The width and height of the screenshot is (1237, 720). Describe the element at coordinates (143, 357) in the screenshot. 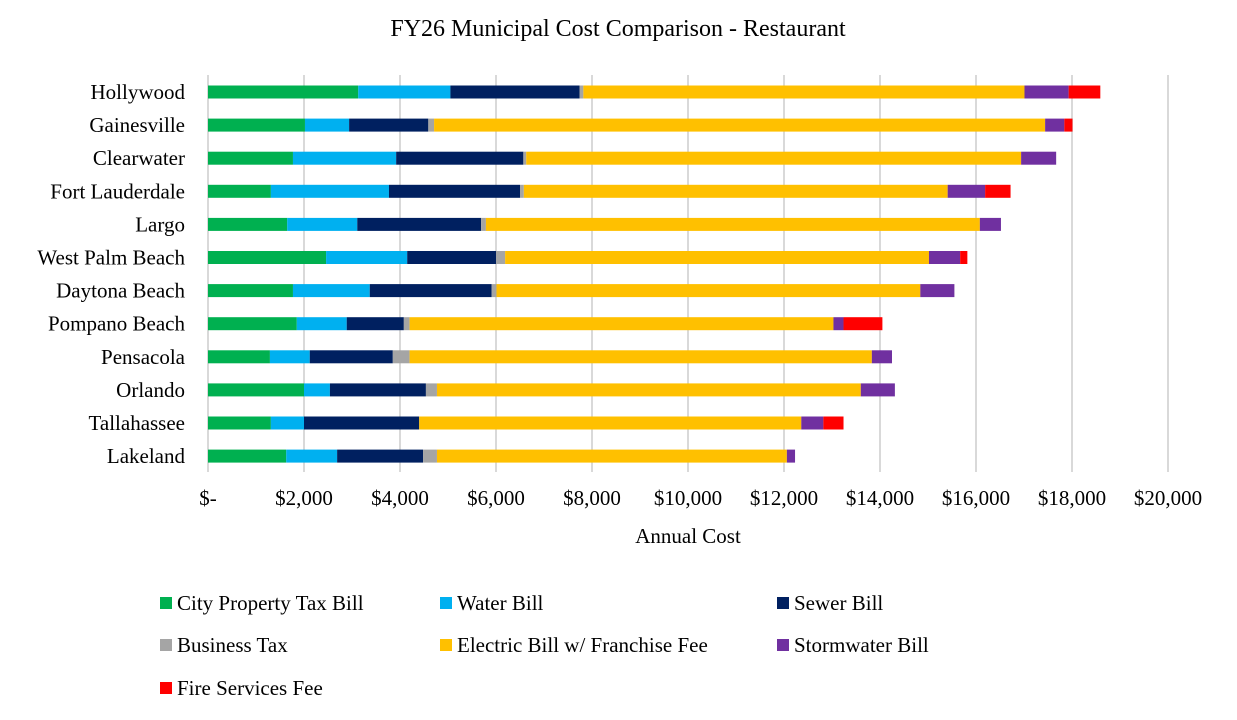

I see `category-label: Pensacola` at that location.